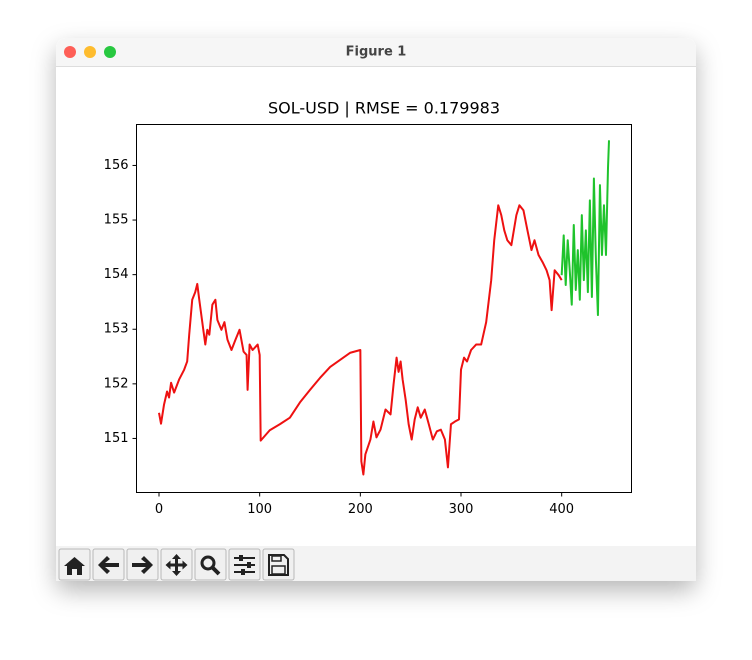  I want to click on window-title: Figure 1, so click(376, 52).